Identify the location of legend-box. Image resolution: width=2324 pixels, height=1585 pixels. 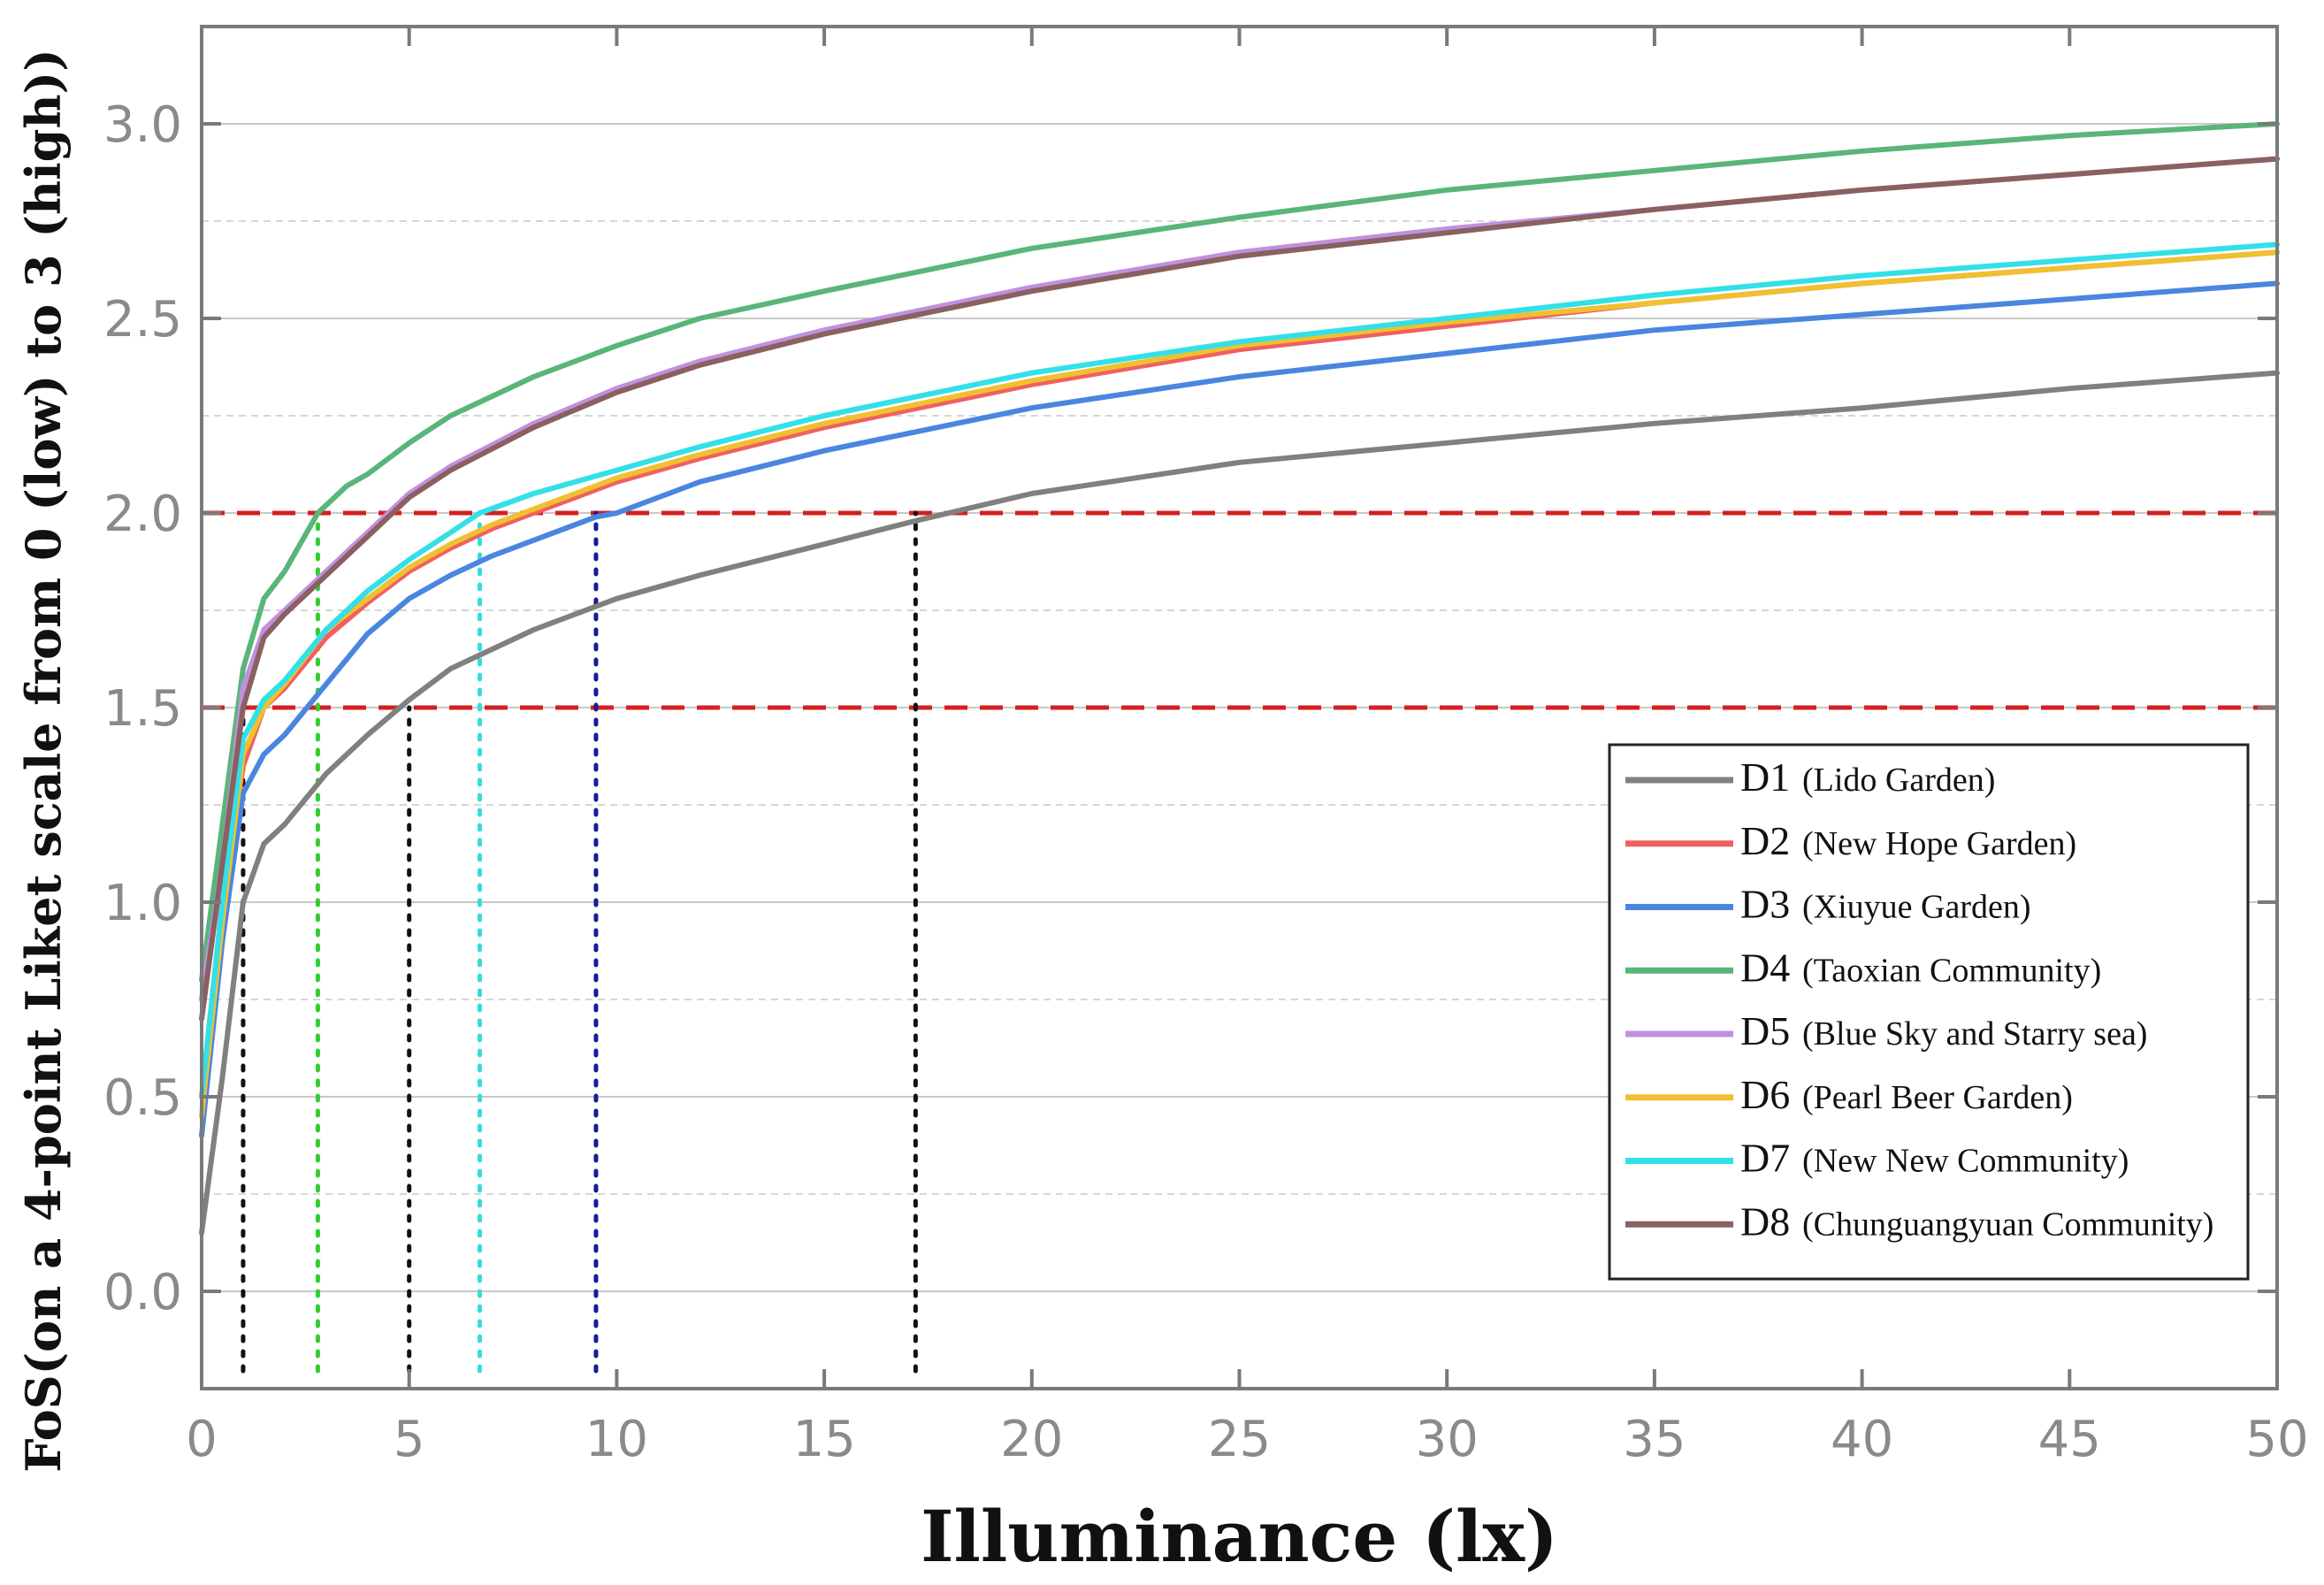
(1929, 1012).